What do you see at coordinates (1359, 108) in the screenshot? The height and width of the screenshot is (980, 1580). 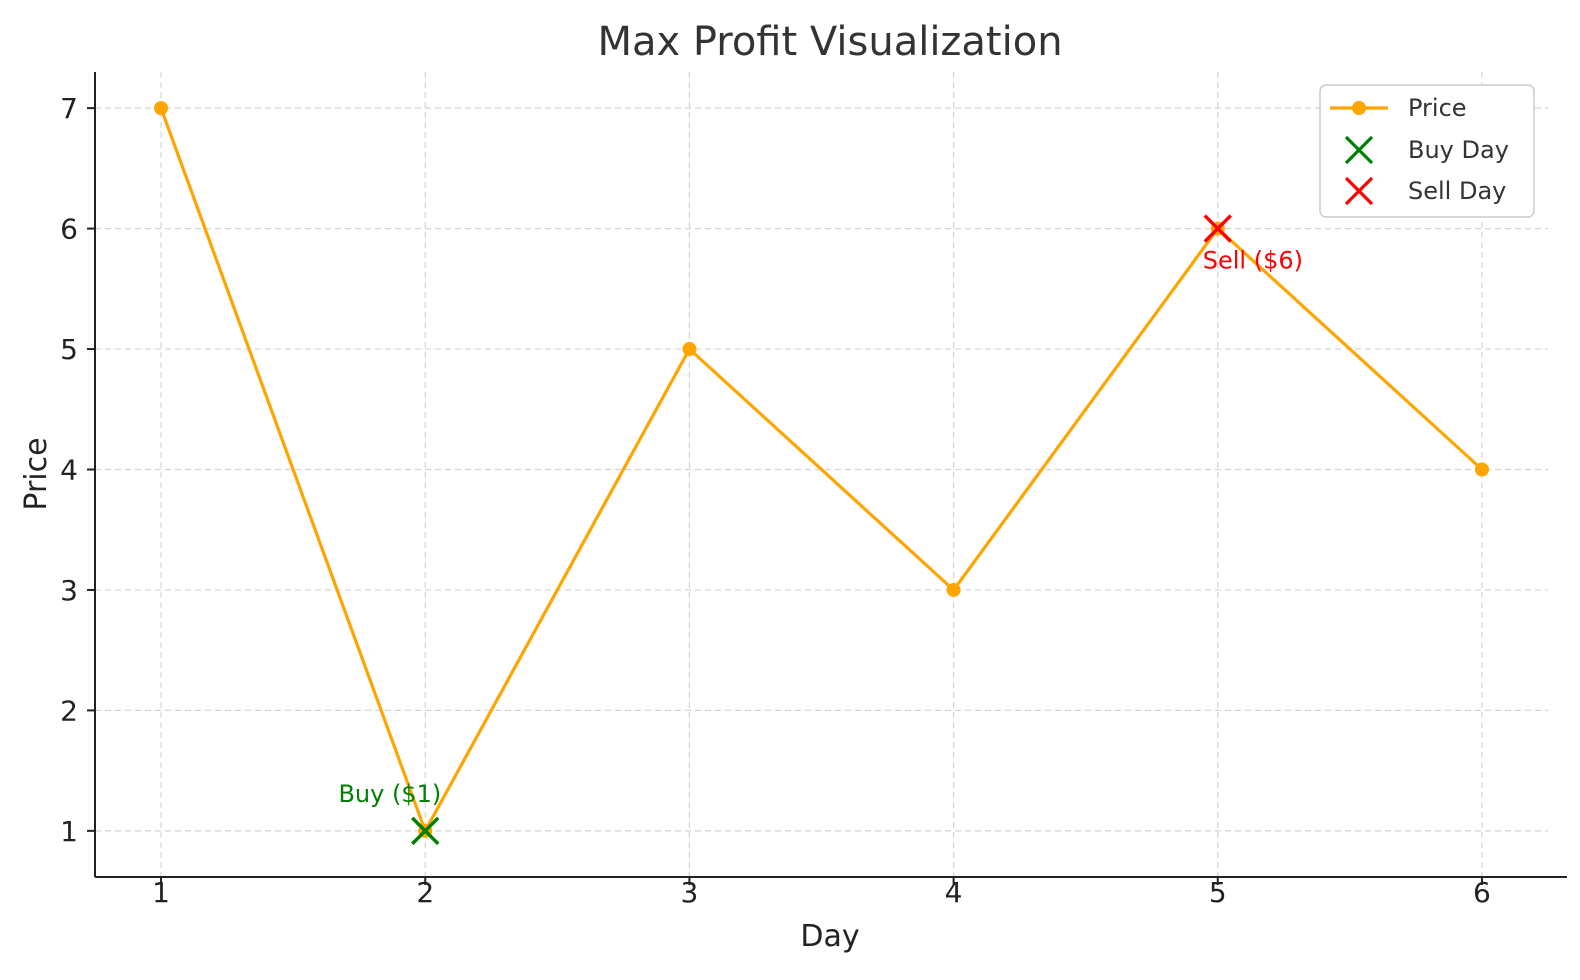 I see `legend-price-marker` at bounding box center [1359, 108].